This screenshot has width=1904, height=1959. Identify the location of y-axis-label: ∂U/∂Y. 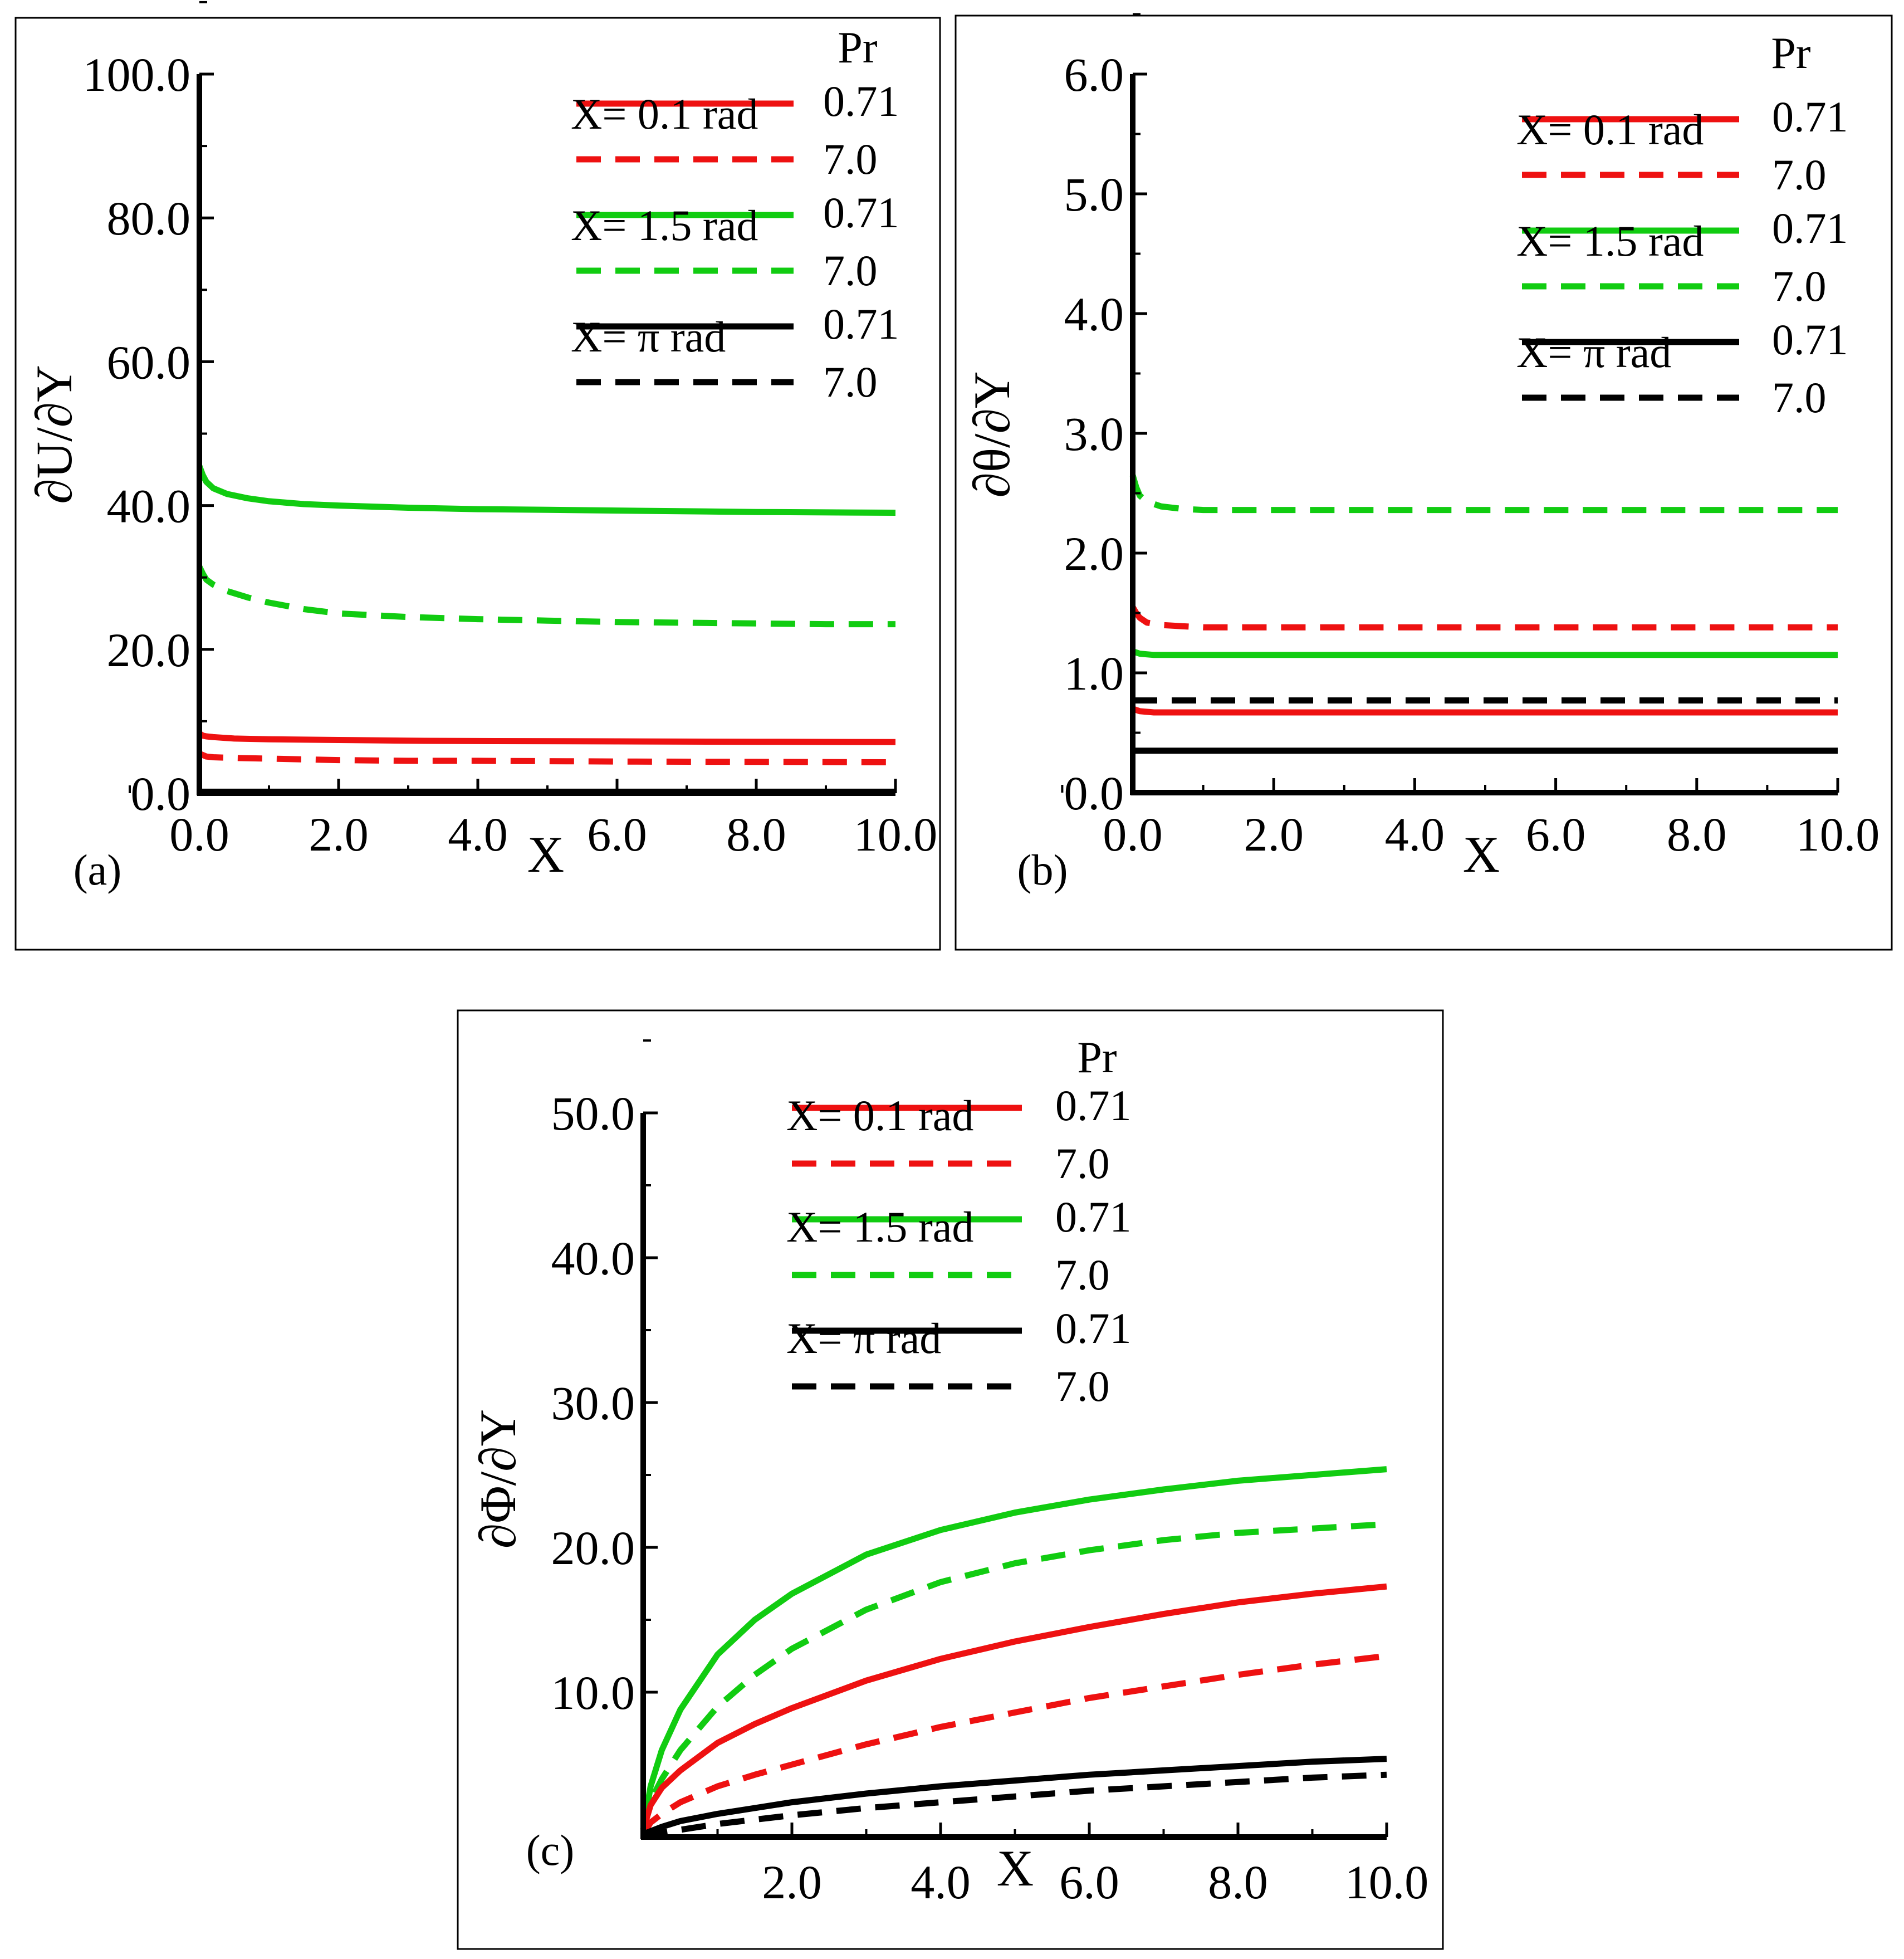
(54, 434).